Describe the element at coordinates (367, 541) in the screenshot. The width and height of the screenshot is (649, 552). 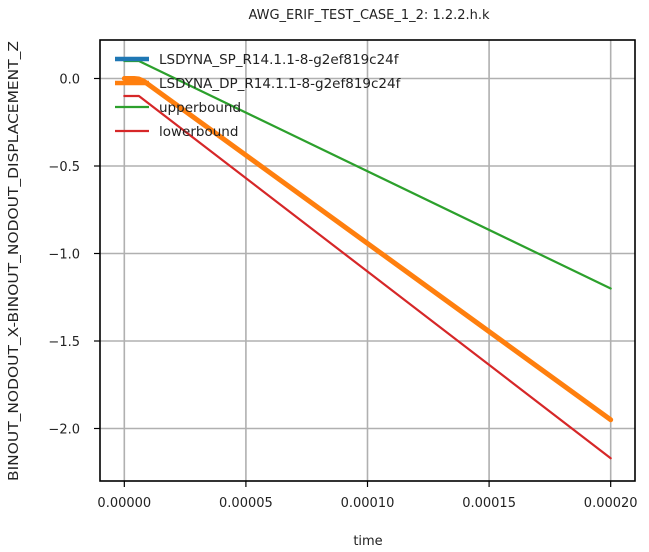
I see `x-axis-label: time` at that location.